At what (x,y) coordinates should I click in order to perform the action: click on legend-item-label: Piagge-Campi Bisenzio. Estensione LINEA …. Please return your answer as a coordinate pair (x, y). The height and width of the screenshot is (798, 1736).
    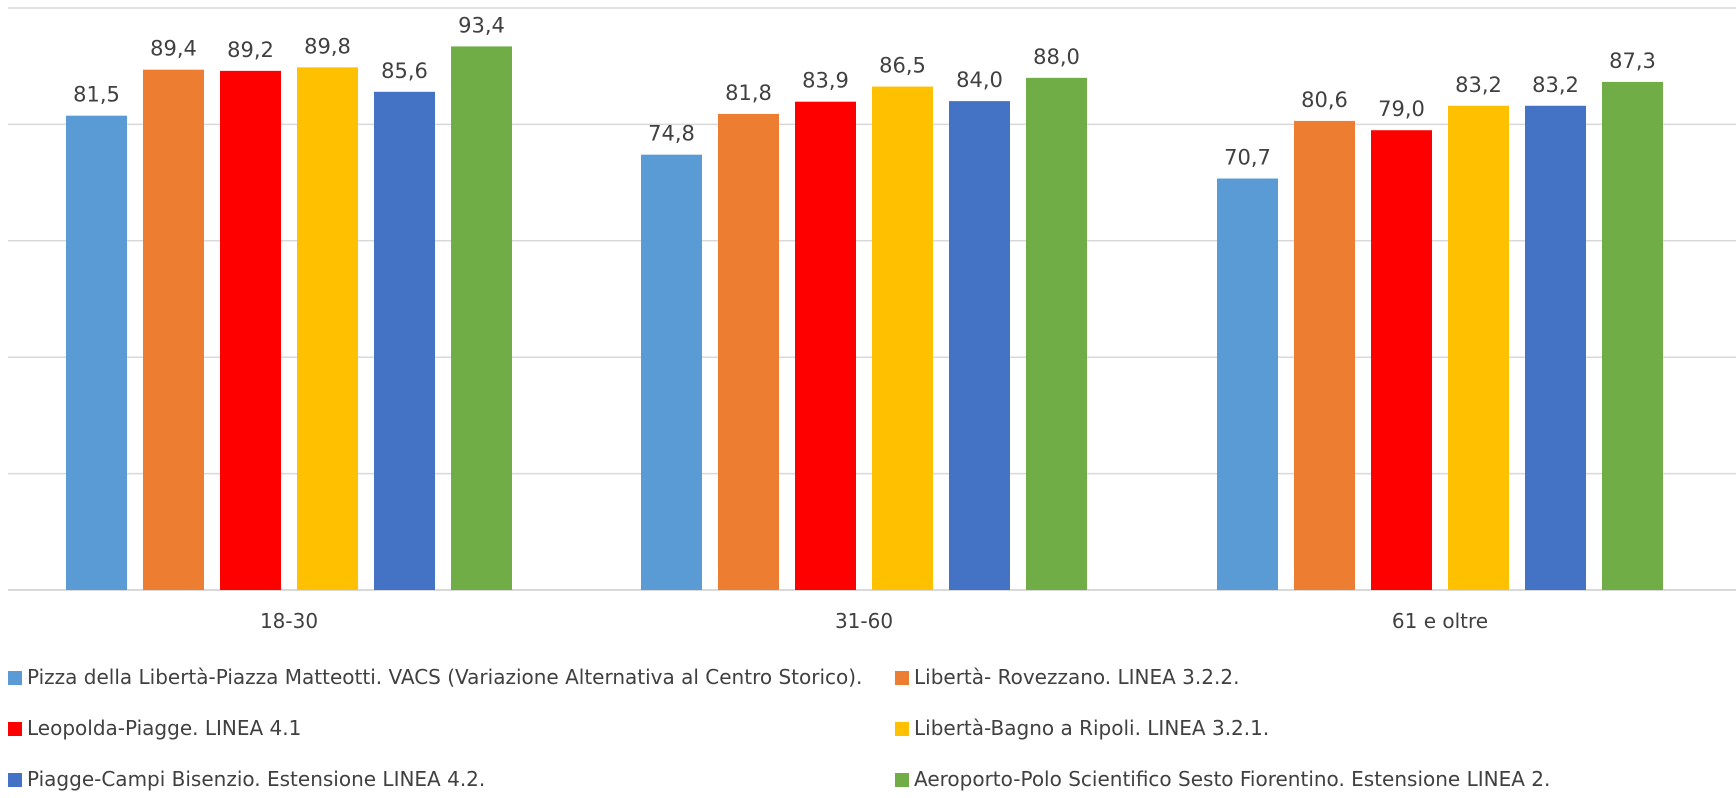
    Looking at the image, I should click on (256, 779).